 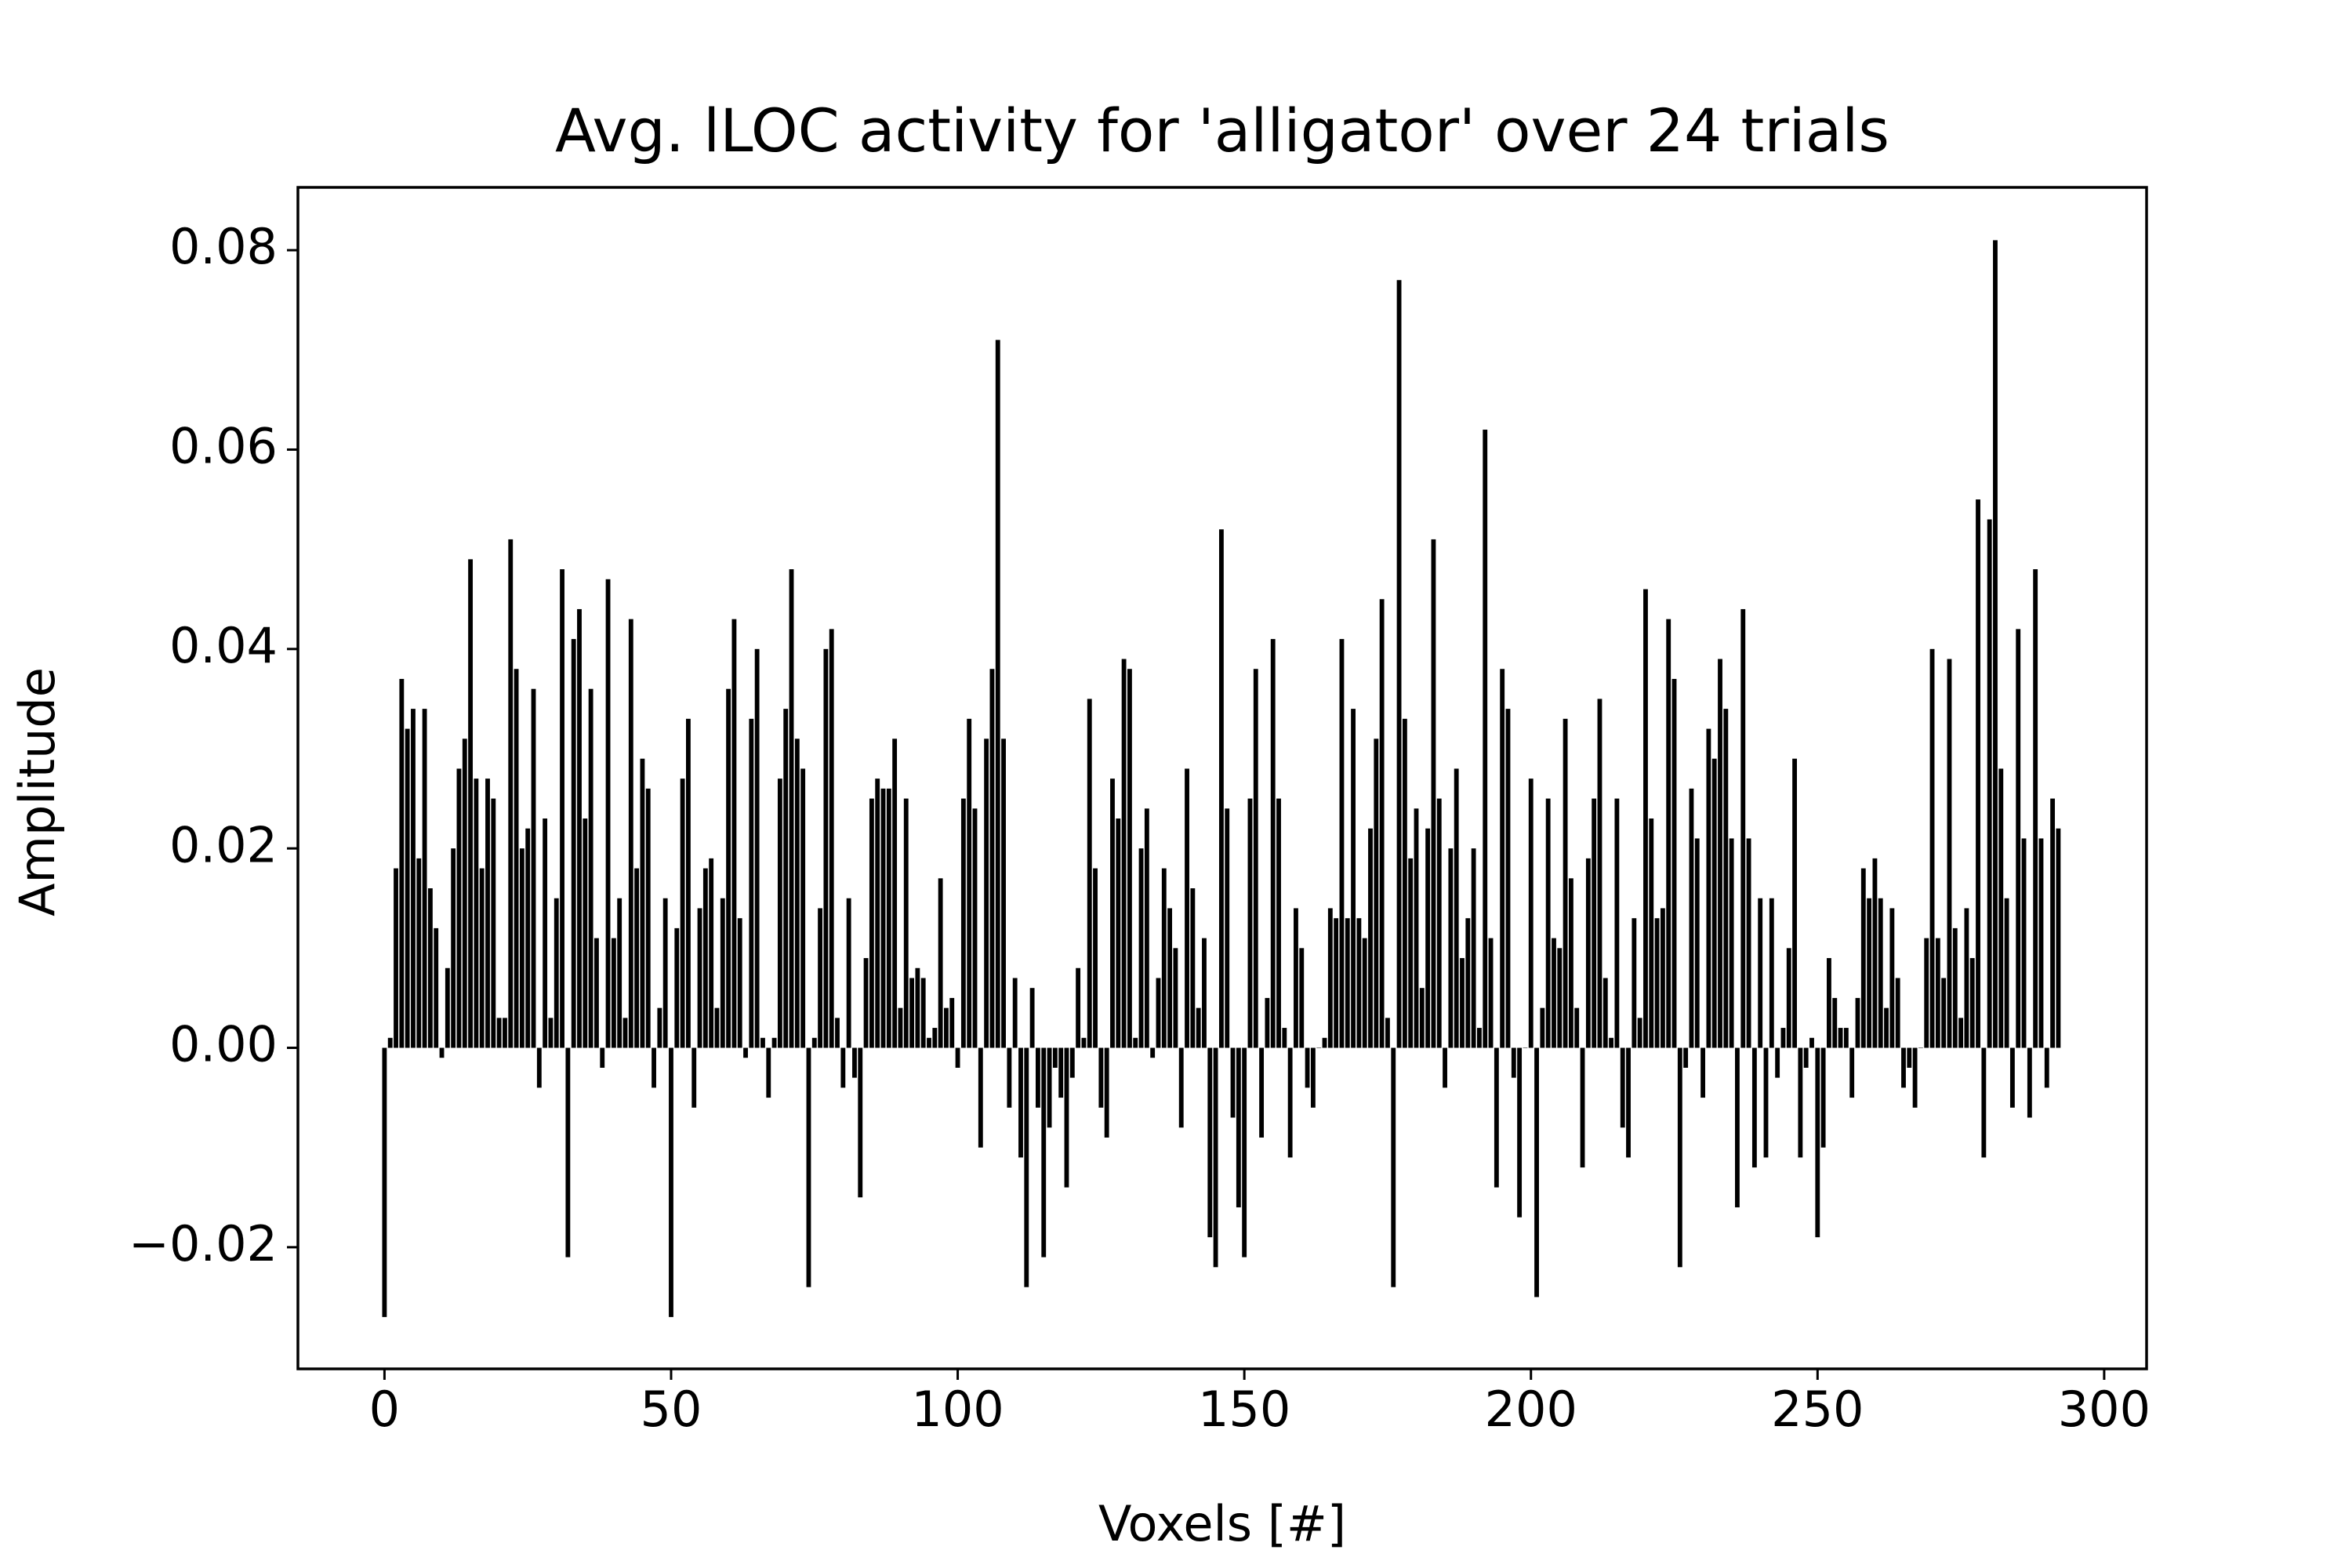 I want to click on y-tick-label: 0.00, so click(x=223, y=1044).